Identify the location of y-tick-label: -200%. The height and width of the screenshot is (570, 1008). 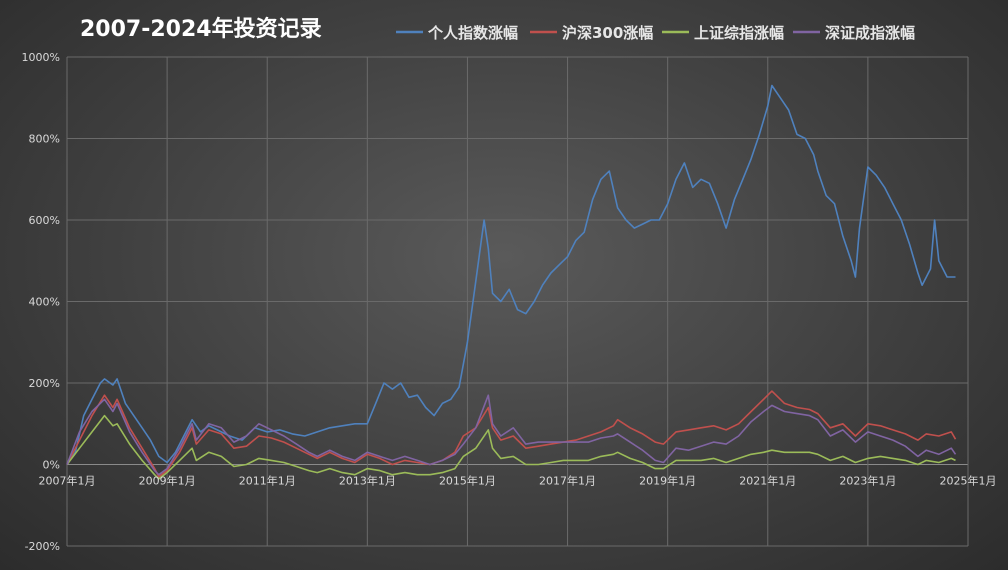
(42, 546).